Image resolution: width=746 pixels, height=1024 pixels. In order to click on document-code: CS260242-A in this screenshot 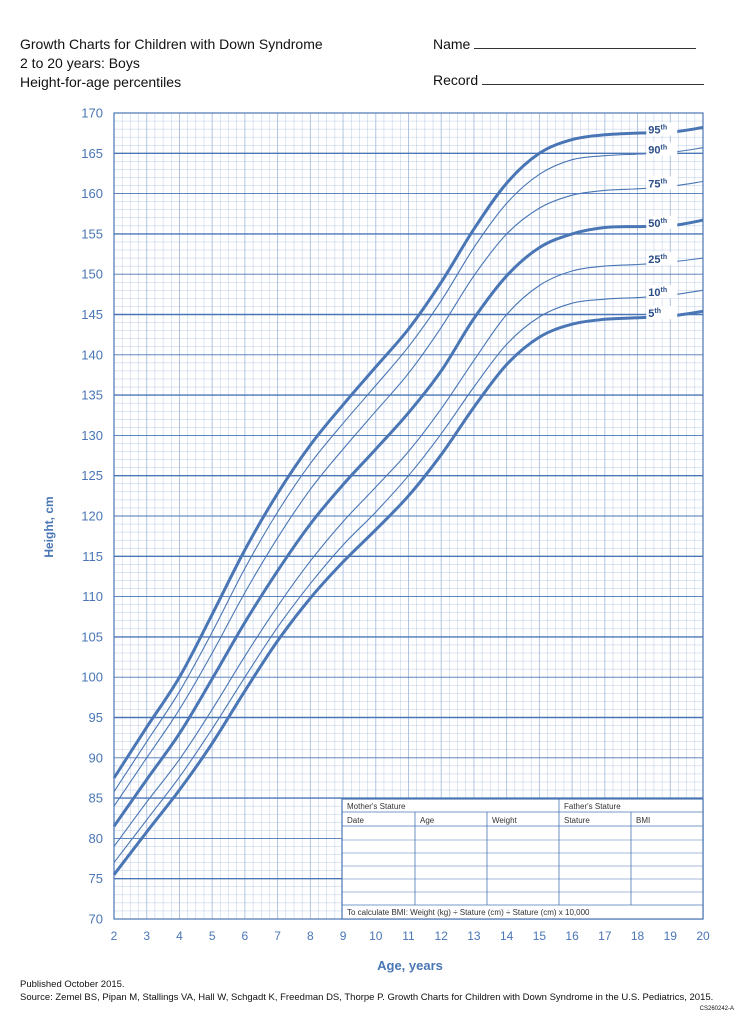, I will do `click(716, 1009)`.